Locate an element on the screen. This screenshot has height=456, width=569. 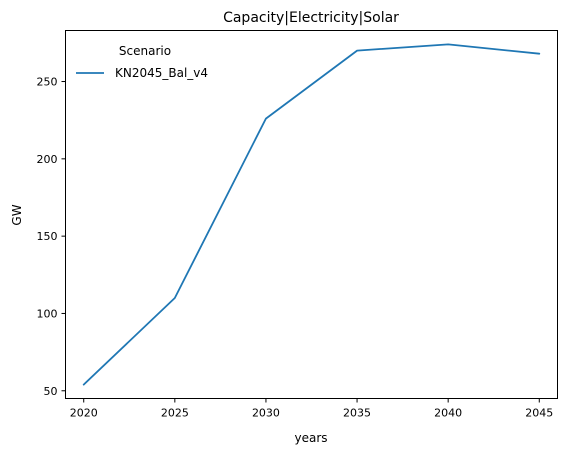
y-tick-label: 100 is located at coordinates (47, 313).